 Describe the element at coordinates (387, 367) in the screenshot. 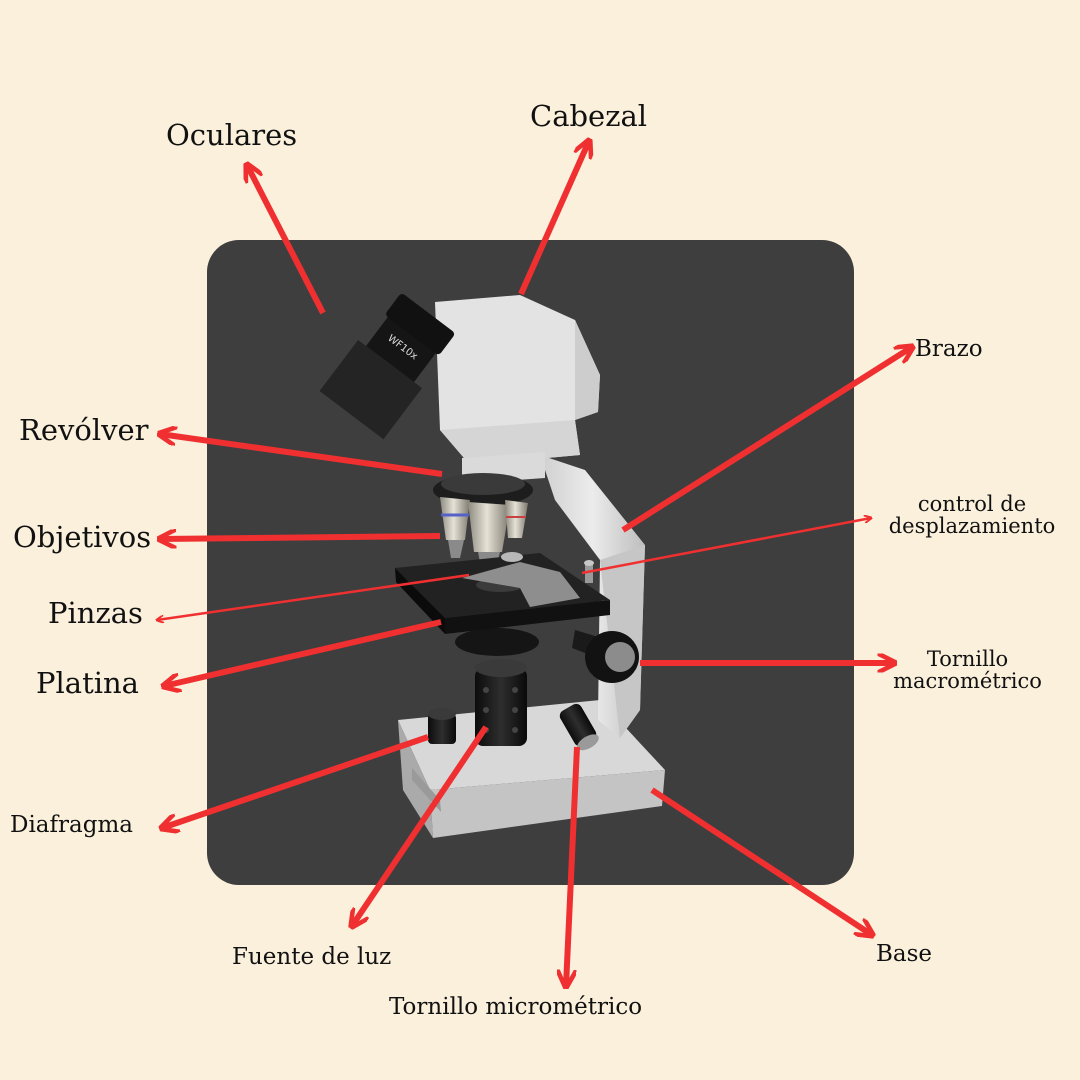

I see `eyepiece: WF10x` at that location.